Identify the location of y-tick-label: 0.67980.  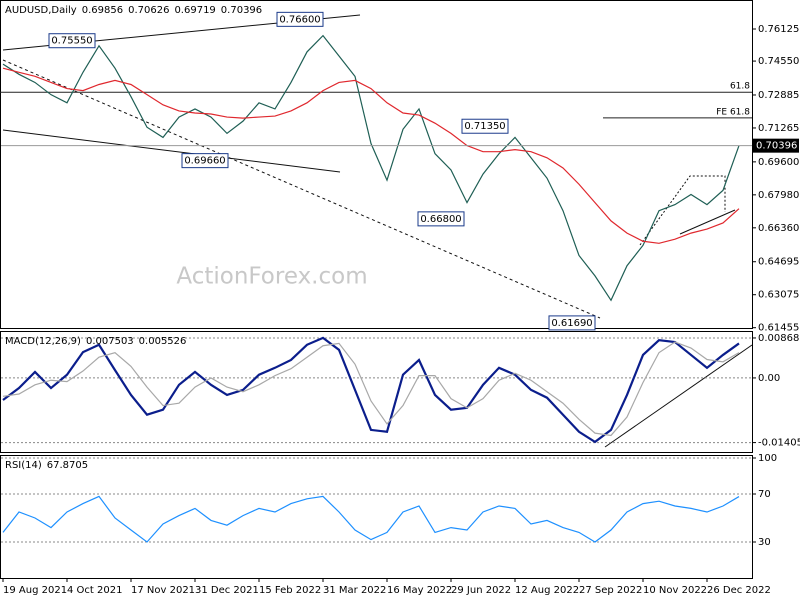
(778, 195).